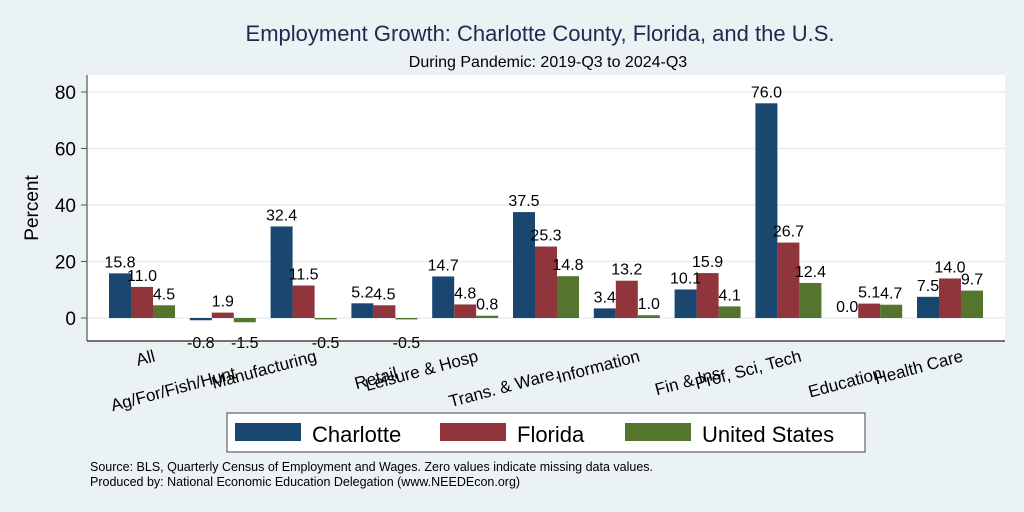  I want to click on legend-swatch-united-states, so click(658, 432).